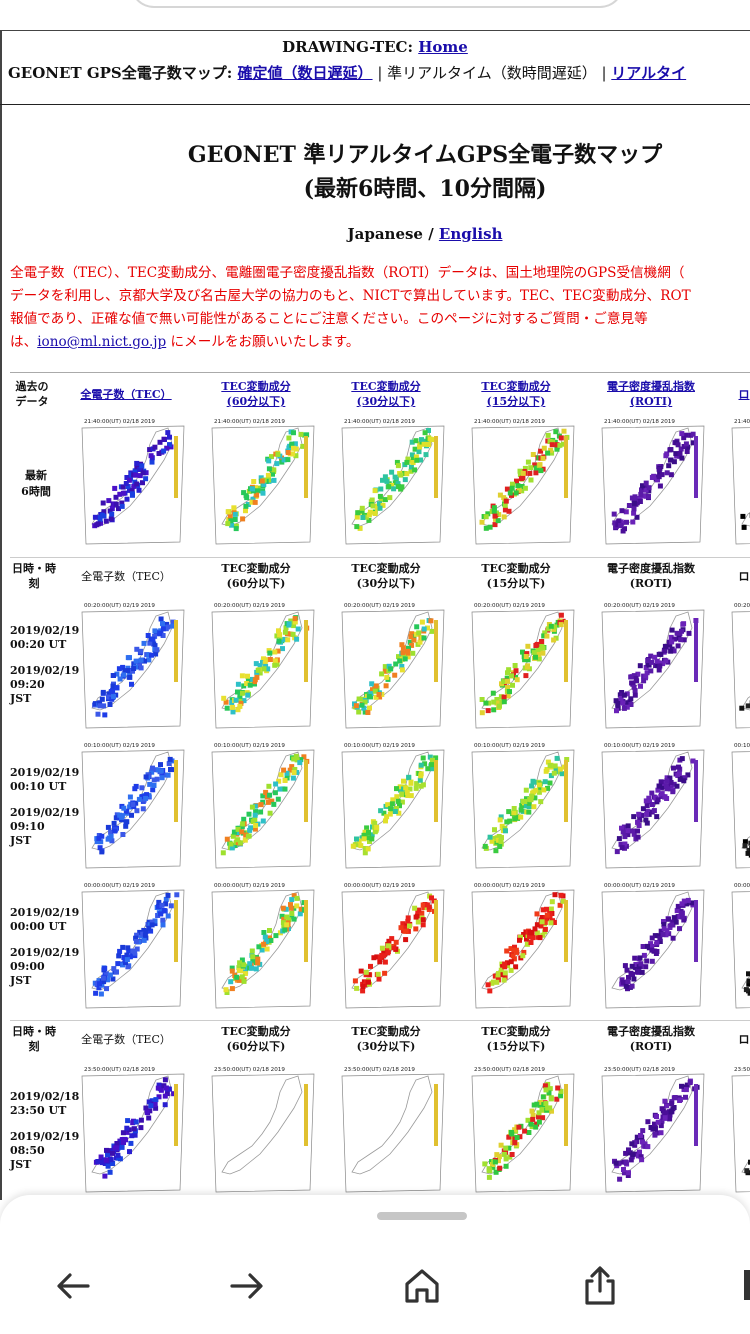 The width and height of the screenshot is (750, 1334). I want to click on japan-map-image: 00:20:00(UT) 02/19 2019, so click(393, 666).